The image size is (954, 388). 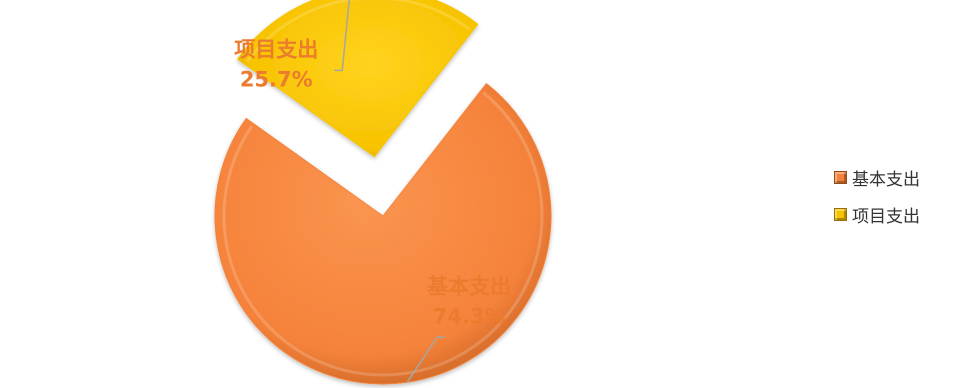 I want to click on legend: 基本支出 项目支出, so click(x=893, y=203).